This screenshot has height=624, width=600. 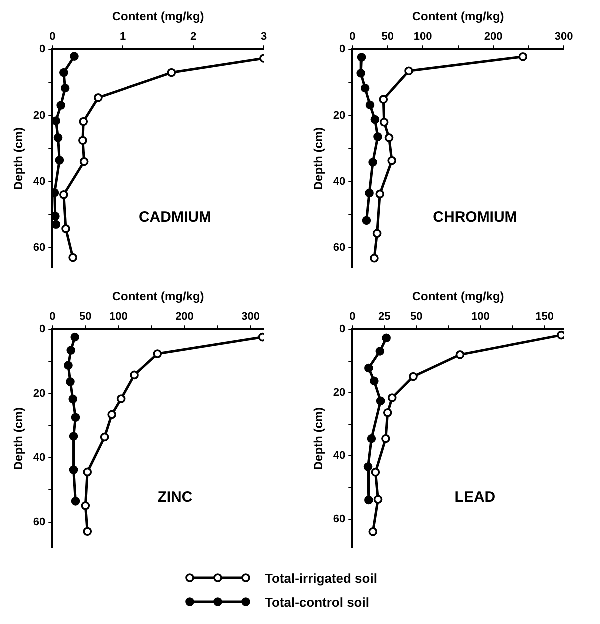 I want to click on text: LEAD, so click(x=475, y=497).